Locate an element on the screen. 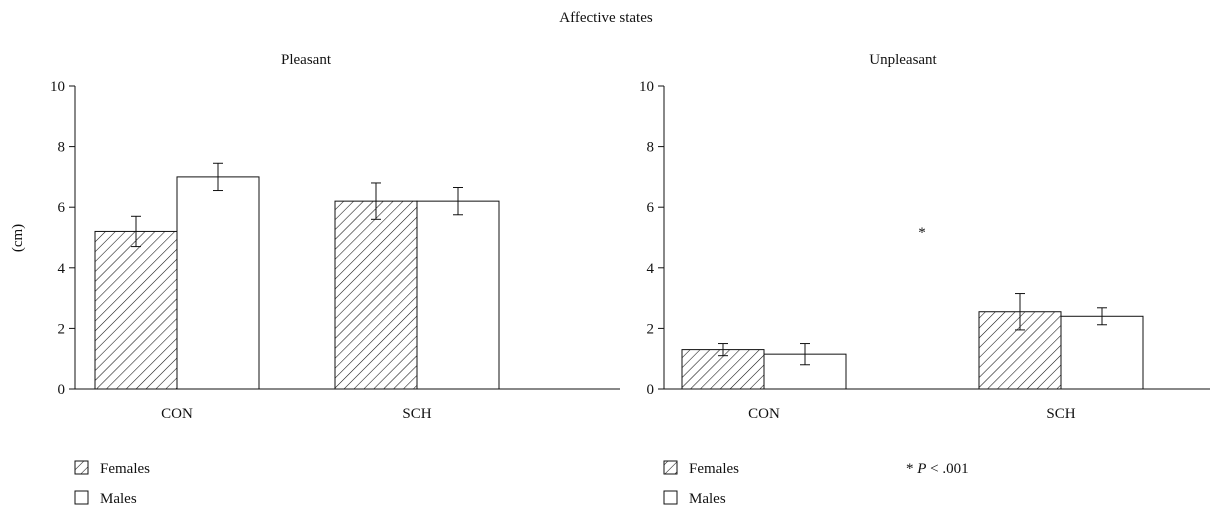 The width and height of the screenshot is (1212, 520). y-axis-label: (cm) is located at coordinates (18, 238).